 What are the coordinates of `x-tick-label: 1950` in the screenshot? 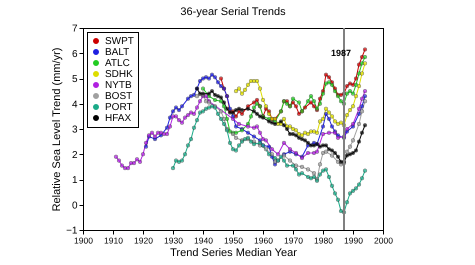 It's located at (234, 241).